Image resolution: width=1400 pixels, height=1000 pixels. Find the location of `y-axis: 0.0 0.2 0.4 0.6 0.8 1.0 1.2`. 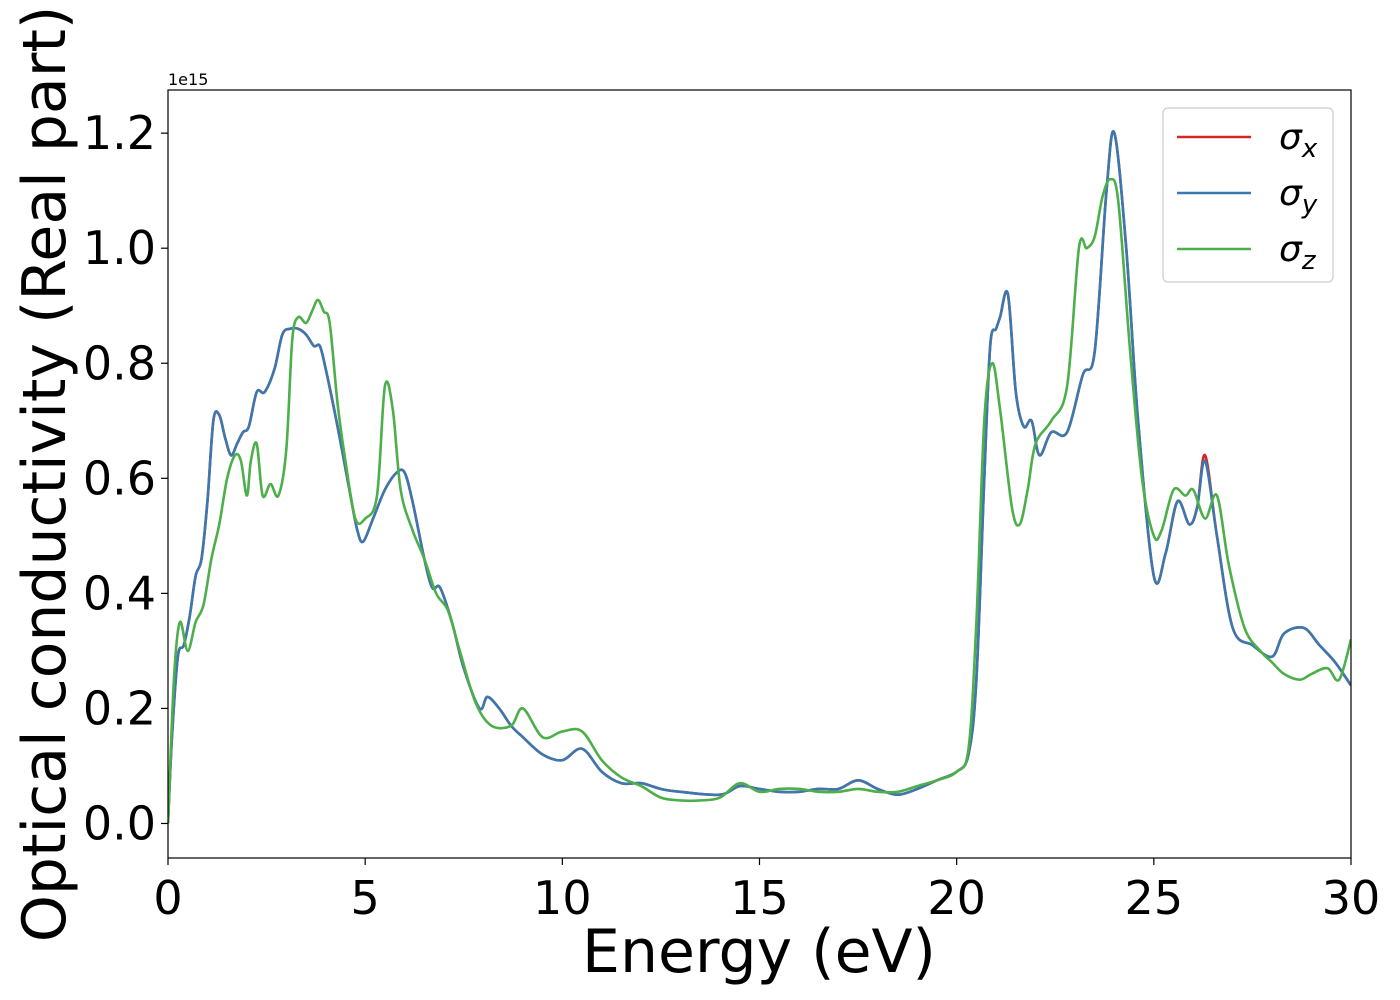

y-axis: 0.0 0.2 0.4 0.6 0.8 1.0 1.2 is located at coordinates (125, 478).